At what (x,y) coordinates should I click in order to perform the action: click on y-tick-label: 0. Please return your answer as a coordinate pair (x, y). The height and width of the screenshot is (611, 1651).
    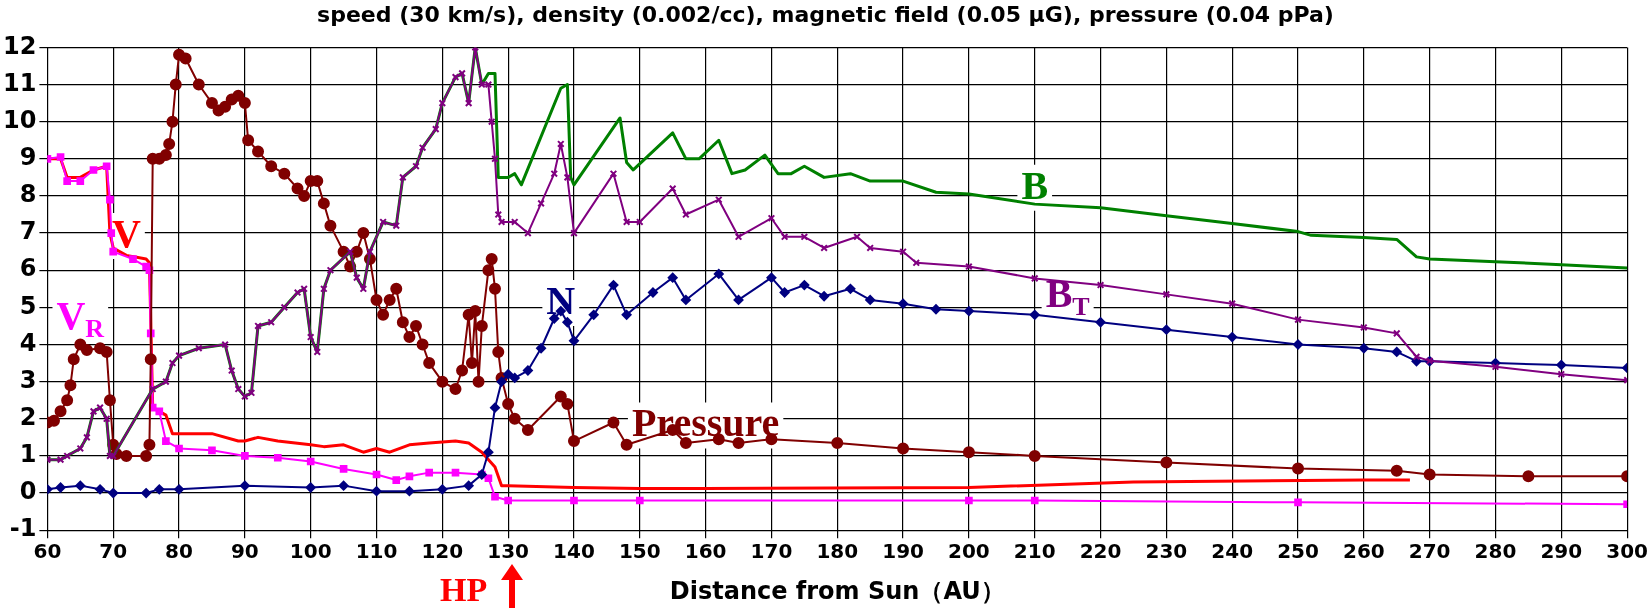
    Looking at the image, I should click on (28, 491).